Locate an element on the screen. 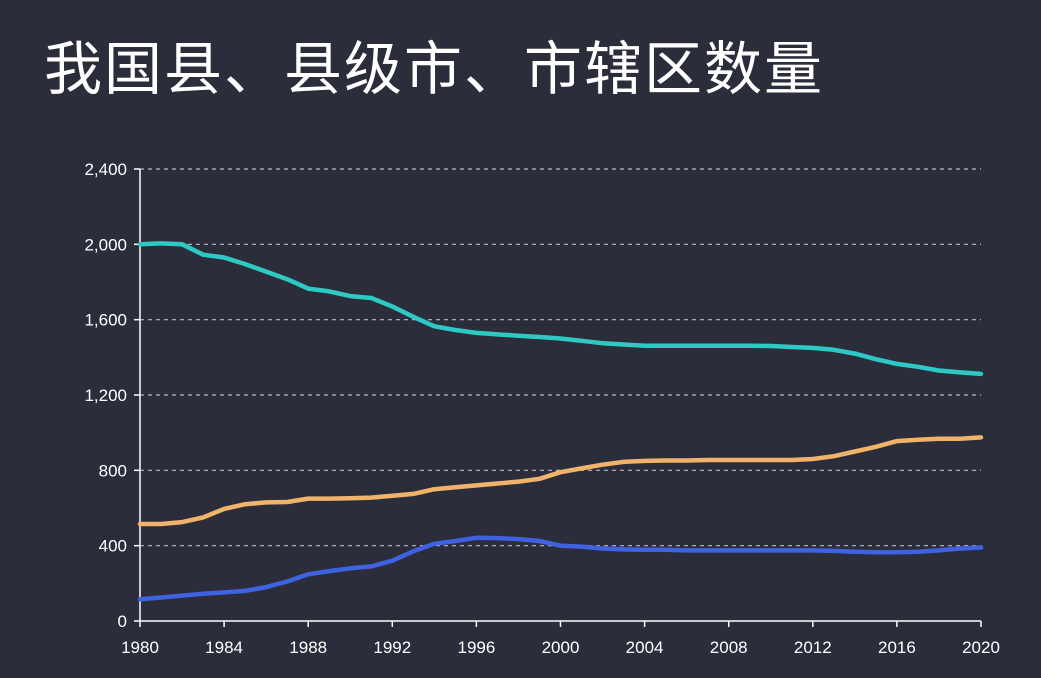  x-tick-label: 2012 is located at coordinates (813, 647).